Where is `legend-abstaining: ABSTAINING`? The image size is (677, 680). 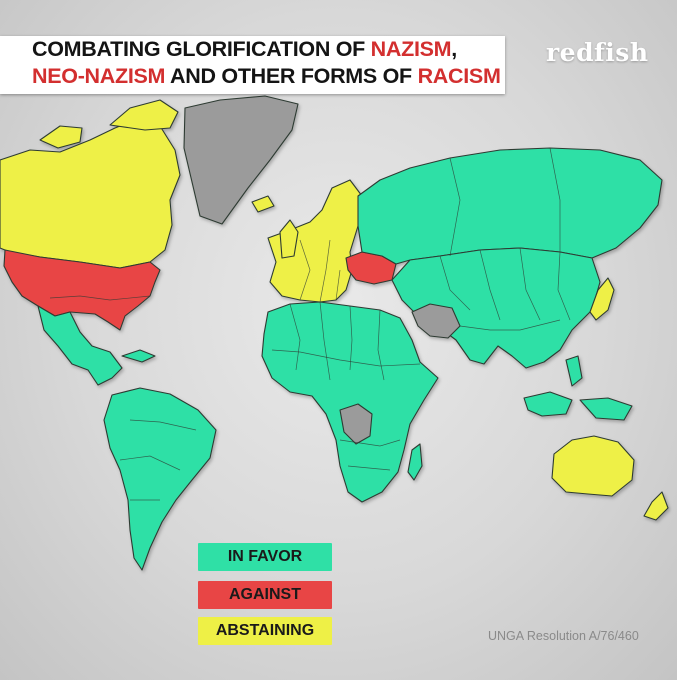 legend-abstaining: ABSTAINING is located at coordinates (265, 631).